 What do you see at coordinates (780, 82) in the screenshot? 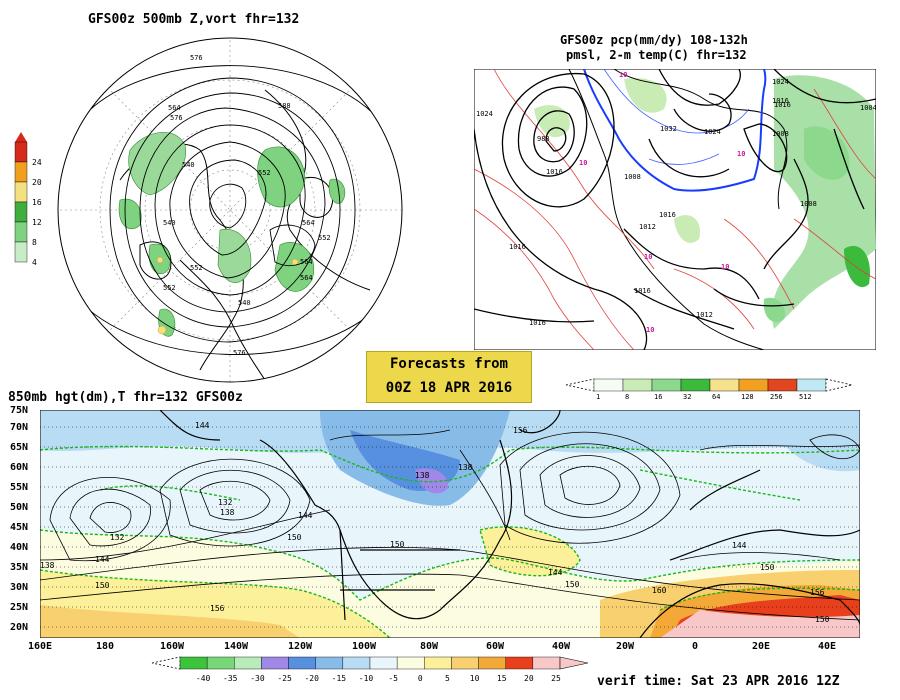
I see `qpf-label-15: 1024` at bounding box center [780, 82].